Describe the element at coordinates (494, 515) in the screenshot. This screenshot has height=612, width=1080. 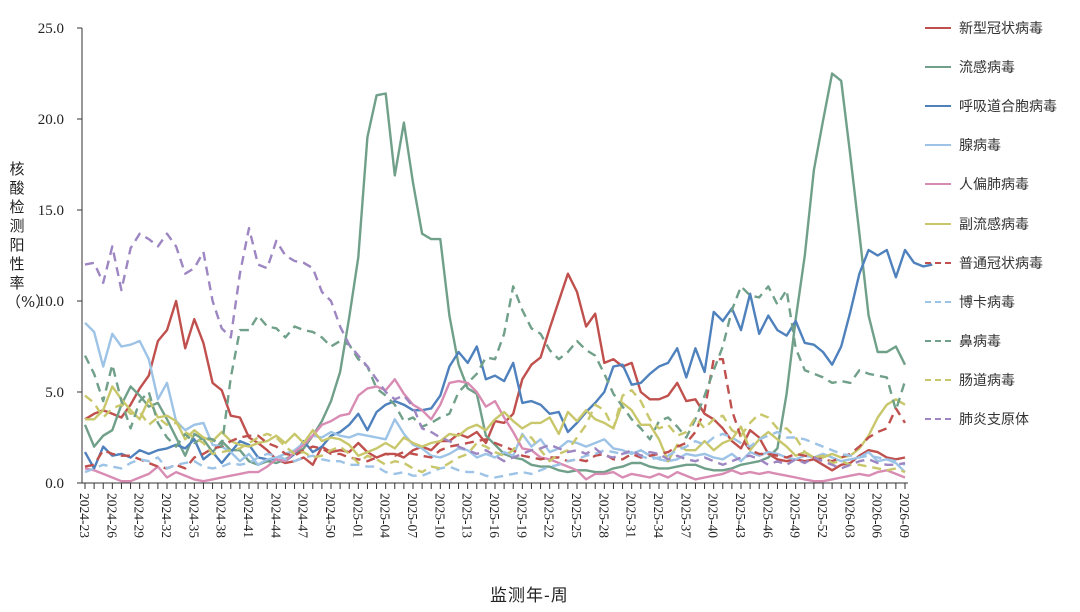
I see `x-tick-label: 2025-16` at that location.